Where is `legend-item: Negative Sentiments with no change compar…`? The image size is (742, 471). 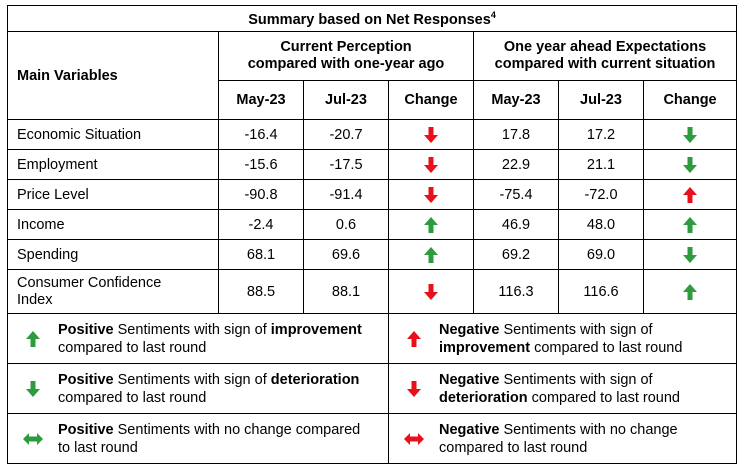 legend-item: Negative Sentiments with no change compar… is located at coordinates (562, 438).